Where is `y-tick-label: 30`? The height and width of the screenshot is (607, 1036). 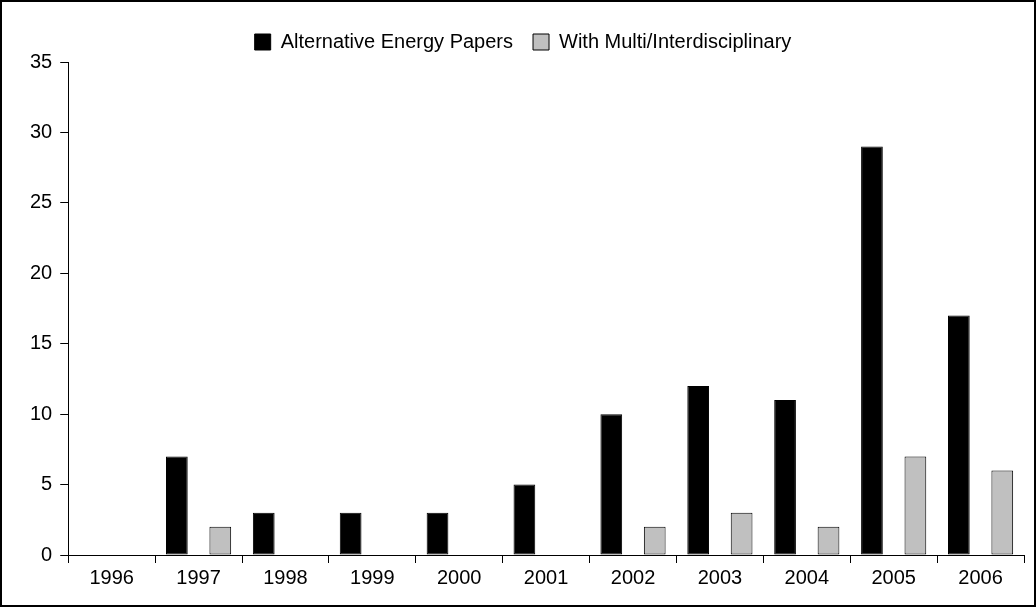 y-tick-label: 30 is located at coordinates (41, 130).